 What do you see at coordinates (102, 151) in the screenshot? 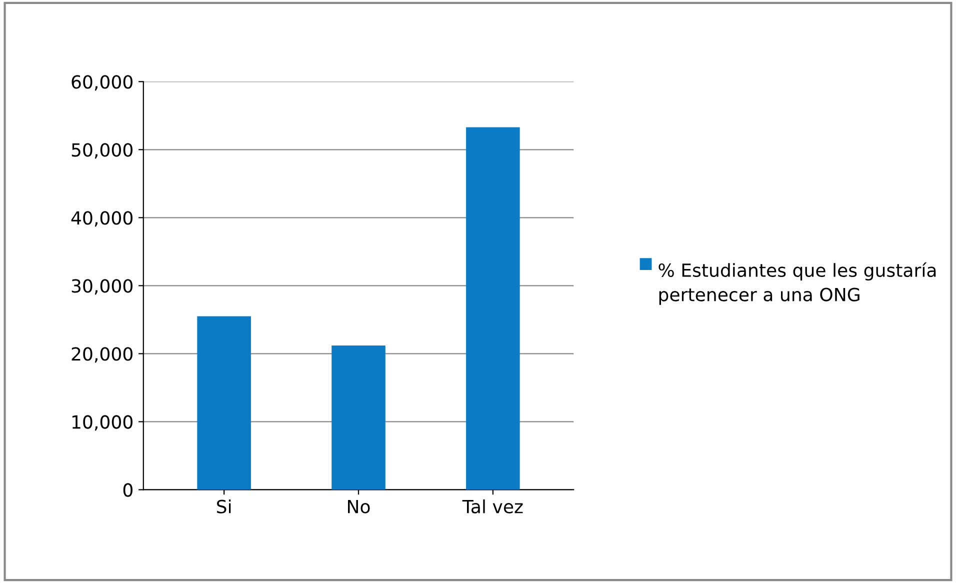
I see `y-tick-label: 50,000` at bounding box center [102, 151].